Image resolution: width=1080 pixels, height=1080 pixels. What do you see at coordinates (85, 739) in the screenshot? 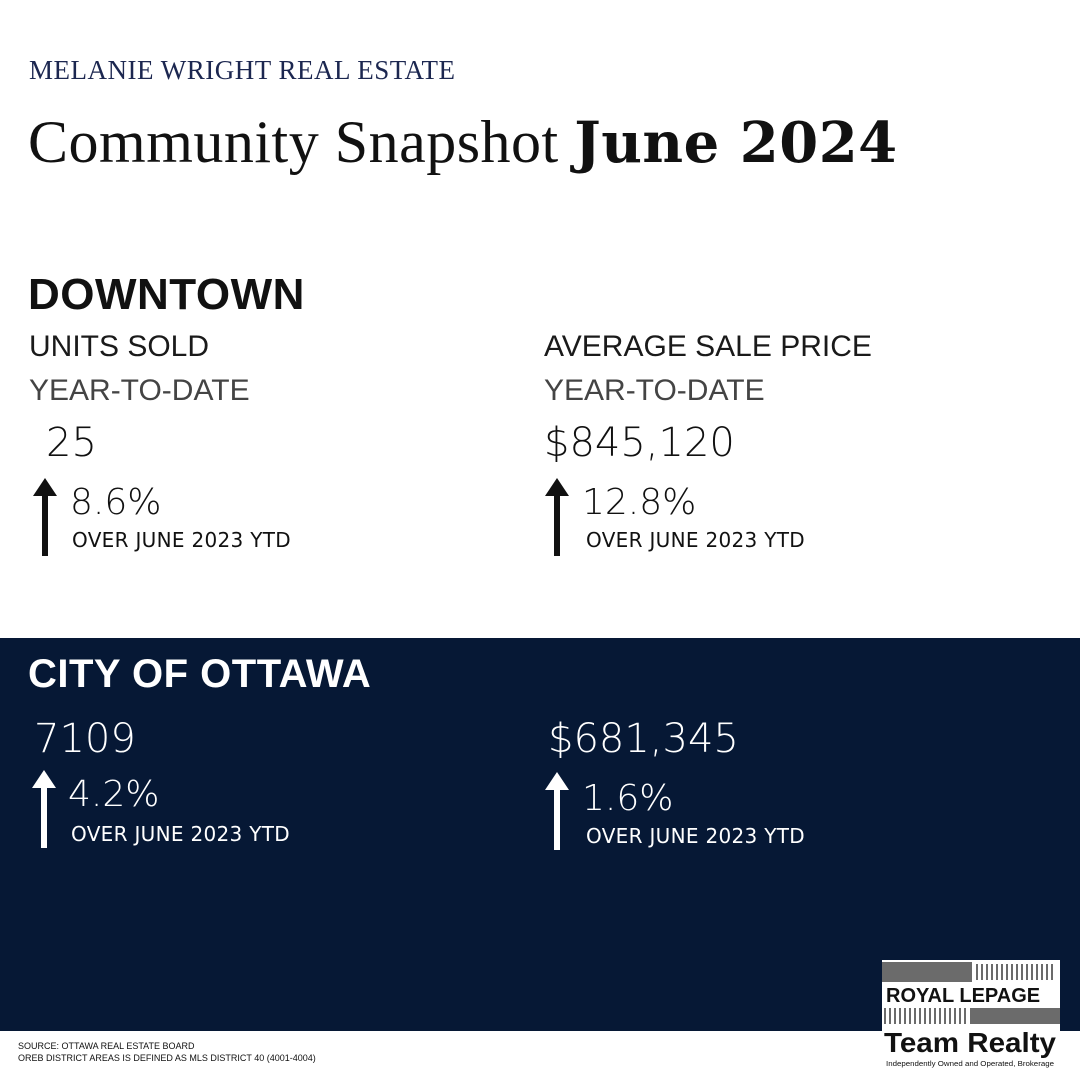
I see `ottawa-units-value: 7109` at bounding box center [85, 739].